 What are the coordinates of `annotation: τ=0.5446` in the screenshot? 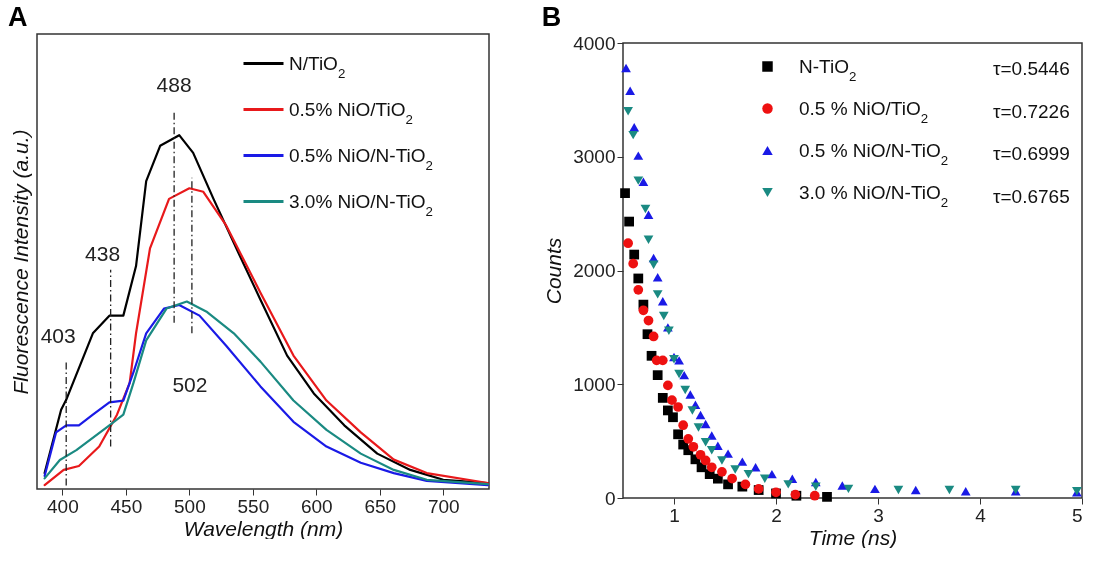 It's located at (1031, 68).